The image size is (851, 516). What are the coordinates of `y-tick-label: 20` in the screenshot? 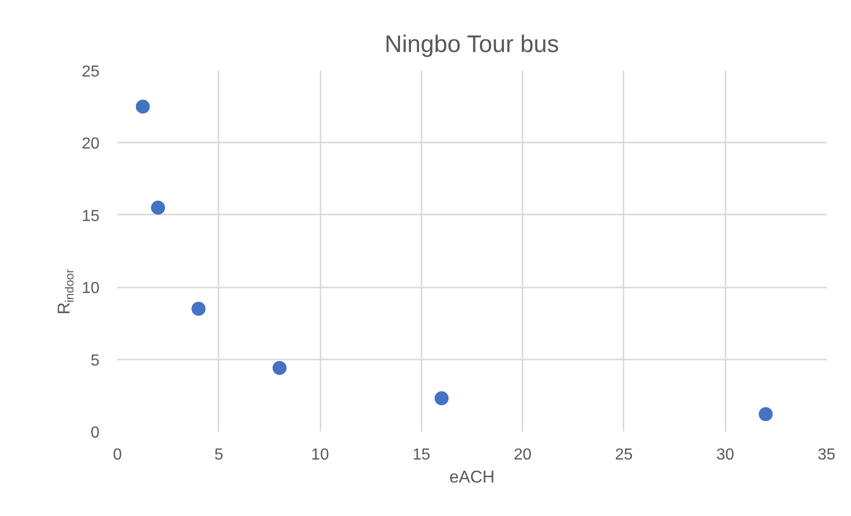 It's located at (91, 144).